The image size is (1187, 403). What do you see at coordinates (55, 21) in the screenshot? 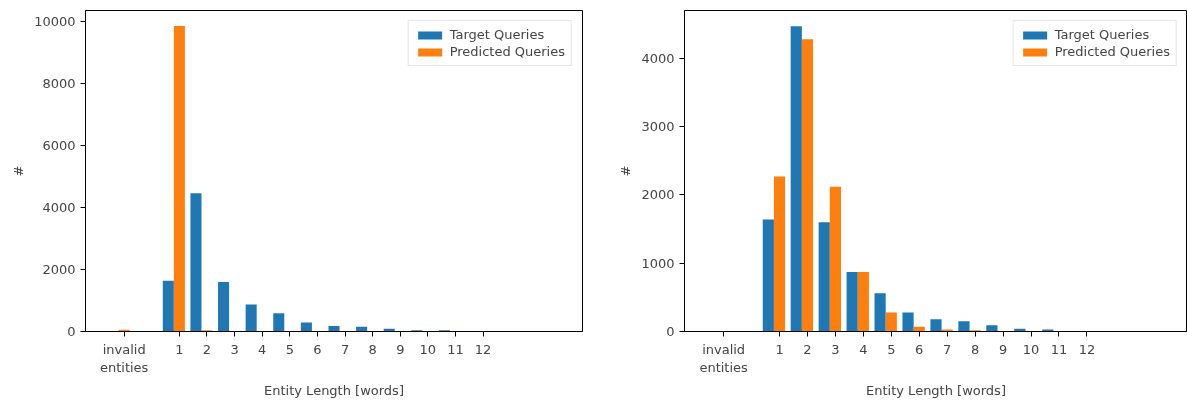
I see `y-tick-label: 10000` at bounding box center [55, 21].